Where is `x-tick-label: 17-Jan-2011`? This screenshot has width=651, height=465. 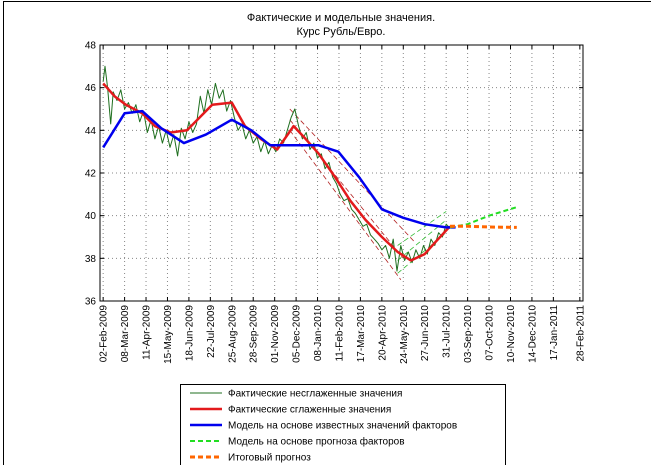 x-tick-label: 17-Jan-2011 is located at coordinates (554, 333).